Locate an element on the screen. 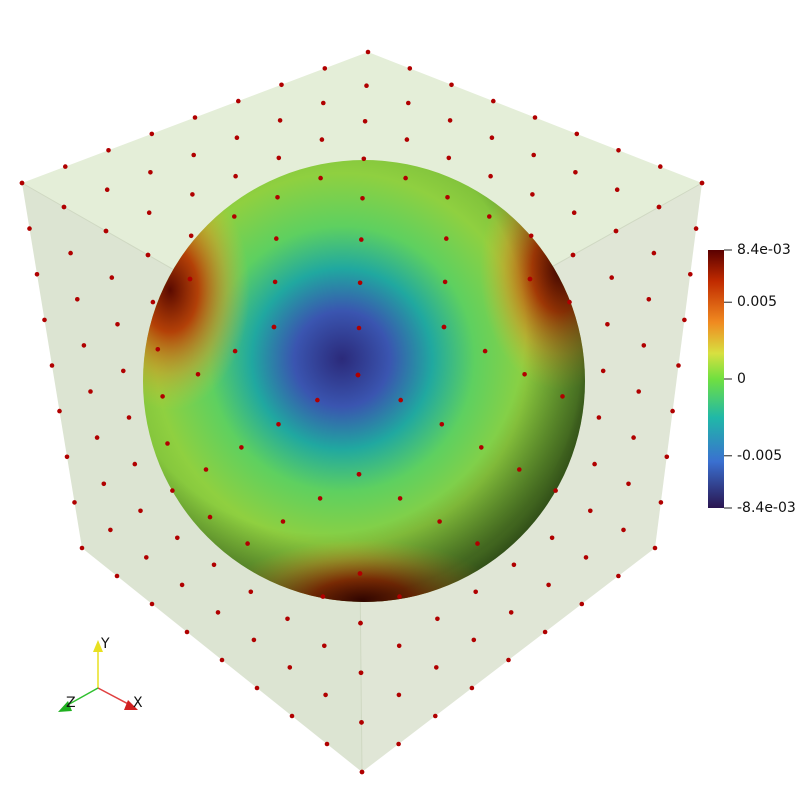  orientation-axes: Y X Z is located at coordinates (100, 674).